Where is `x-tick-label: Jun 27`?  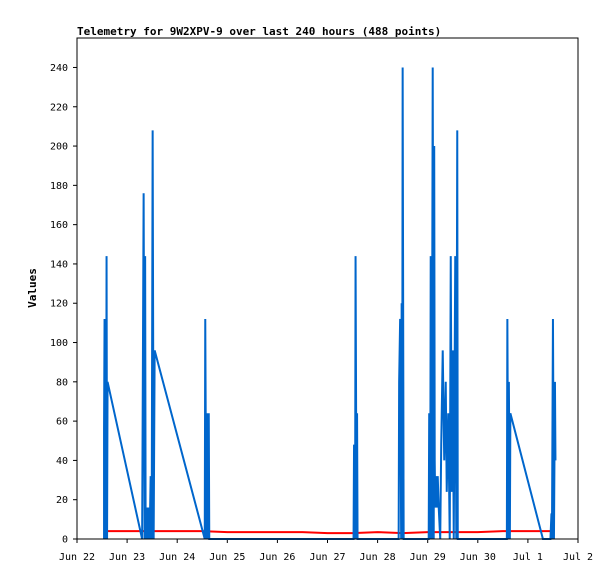
x-tick-label: Jun 27 is located at coordinates (327, 557).